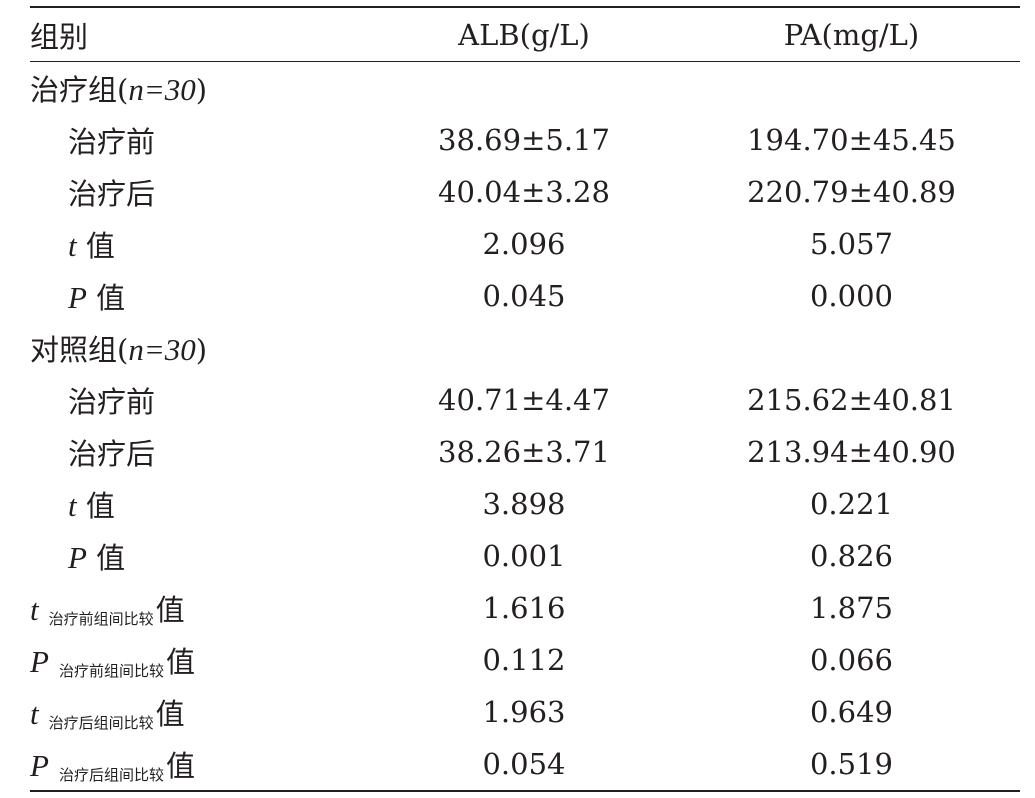 This screenshot has height=798, width=1035. What do you see at coordinates (59, 36) in the screenshot?
I see `header-group: 组别` at bounding box center [59, 36].